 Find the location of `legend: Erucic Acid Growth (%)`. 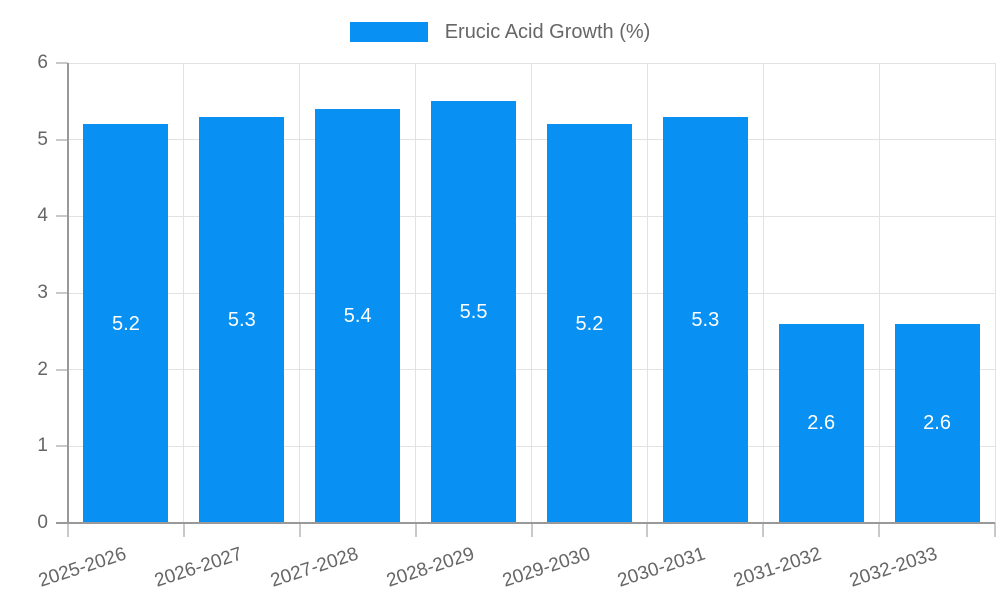

legend: Erucic Acid Growth (%) is located at coordinates (500, 32).